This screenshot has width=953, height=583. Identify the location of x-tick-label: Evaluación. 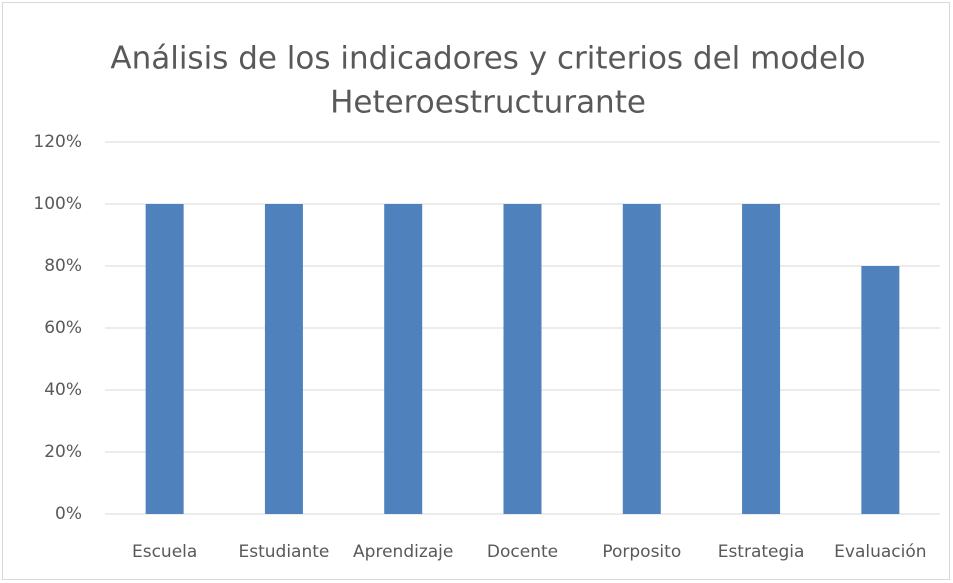
(880, 552).